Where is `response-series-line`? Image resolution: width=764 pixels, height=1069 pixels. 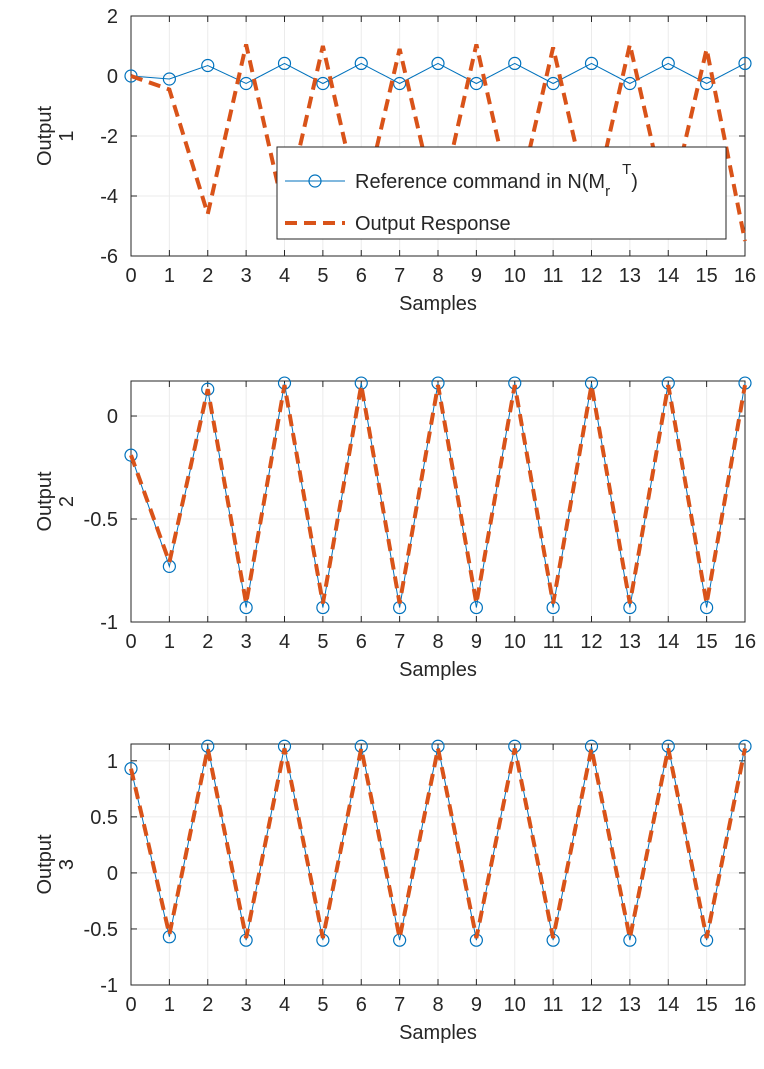 response-series-line is located at coordinates (438, 843).